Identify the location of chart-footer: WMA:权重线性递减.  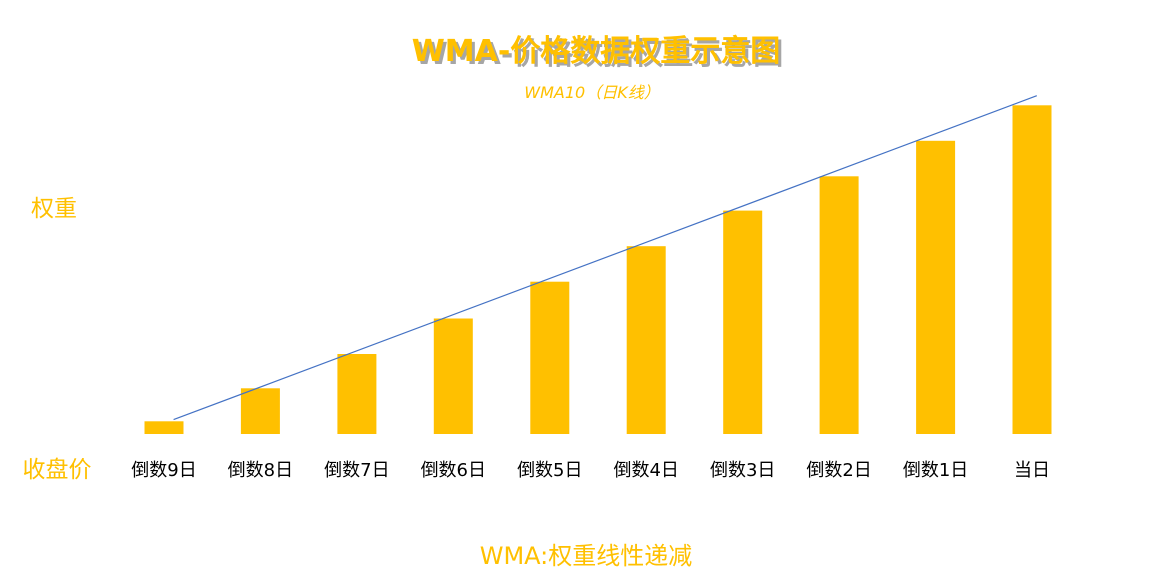
(586, 556).